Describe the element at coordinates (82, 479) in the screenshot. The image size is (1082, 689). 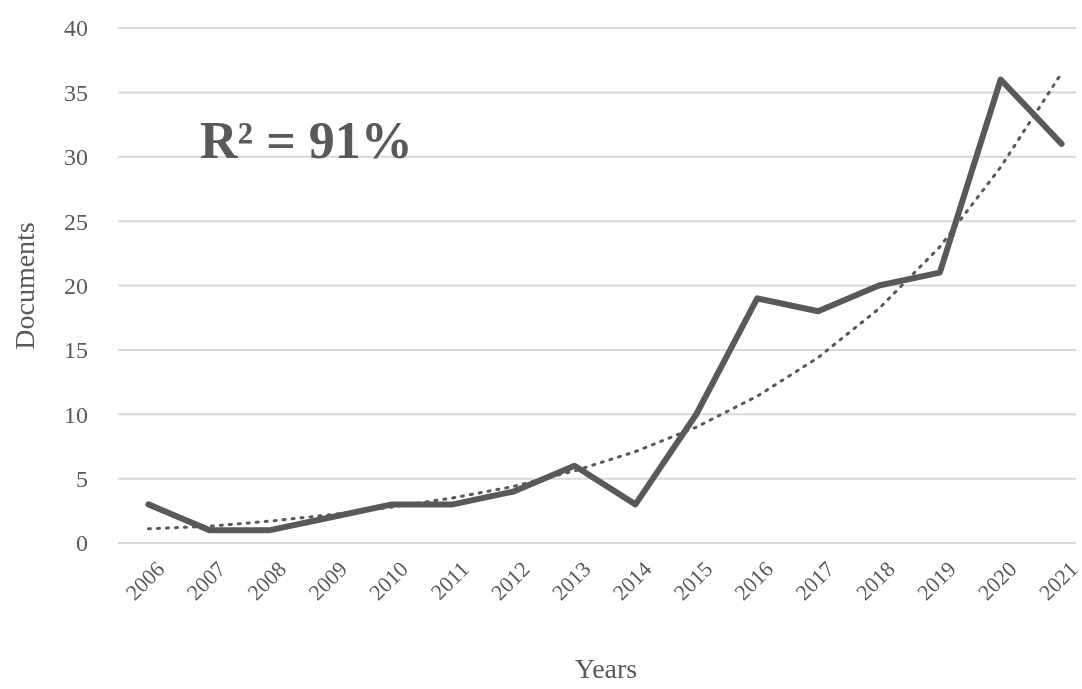
I see `y-tick-label: 5` at that location.